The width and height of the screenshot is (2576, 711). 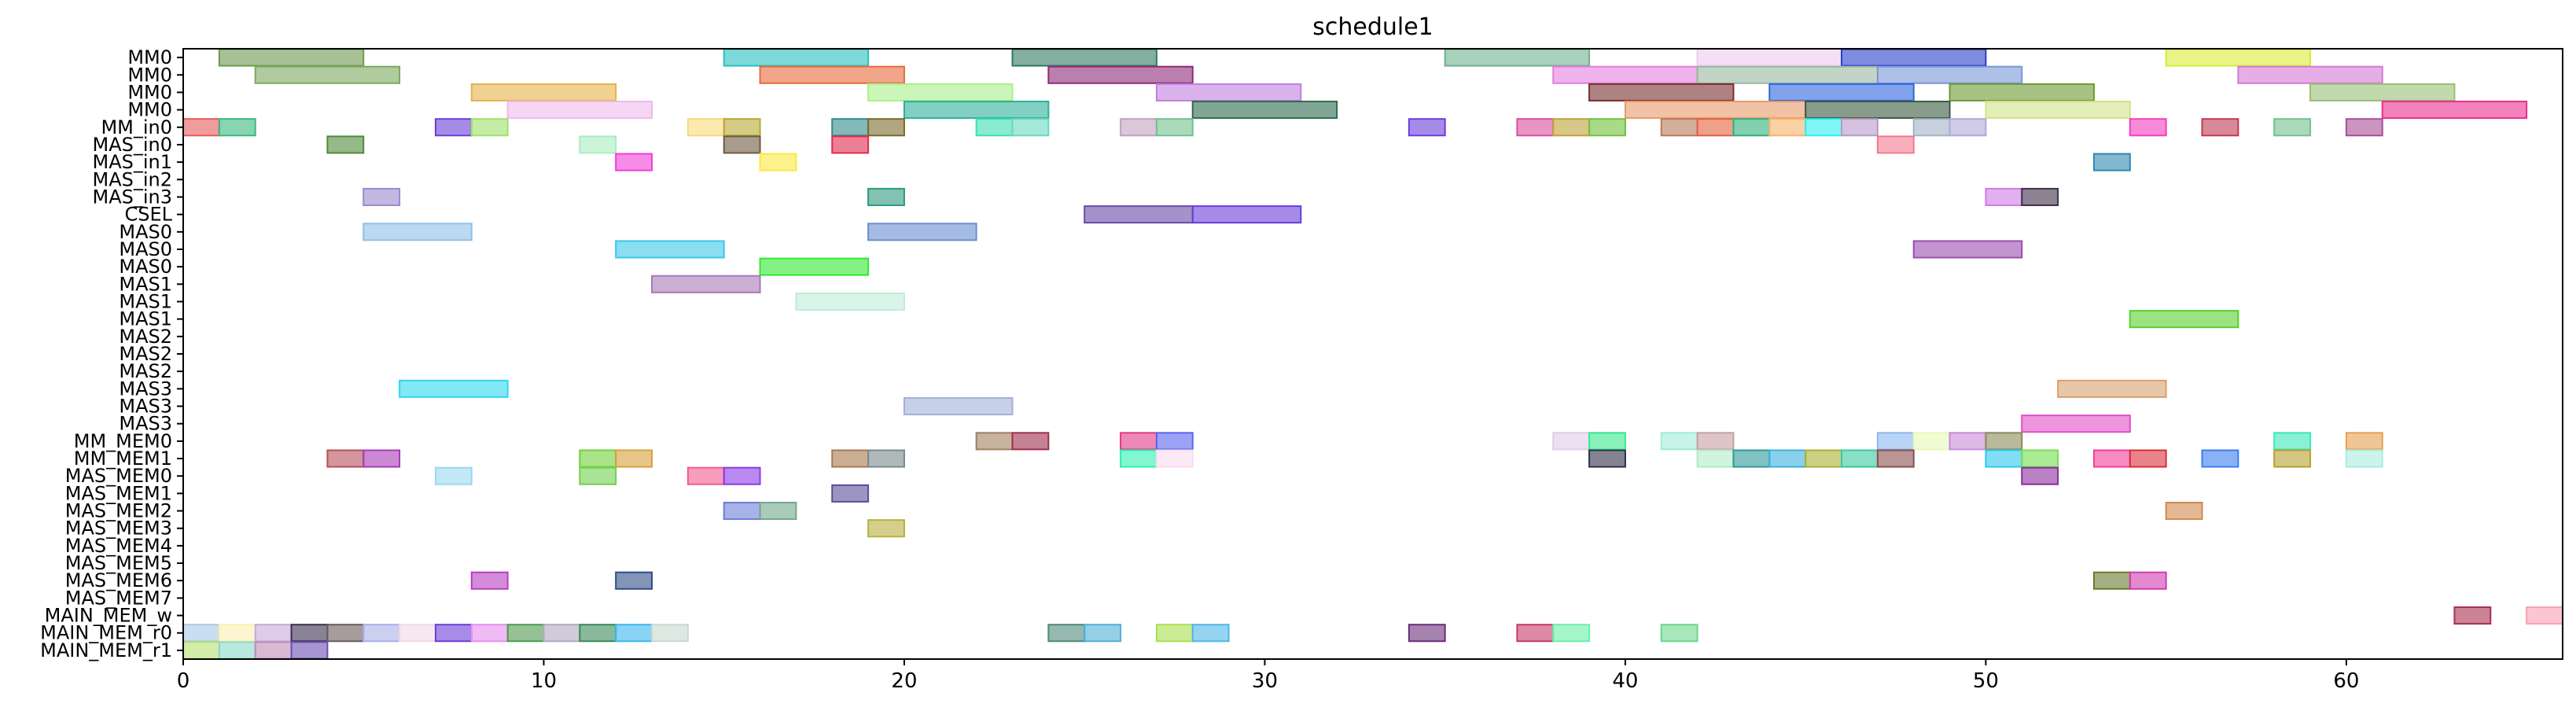 I want to click on x-tick-label: 40, so click(x=1625, y=681).